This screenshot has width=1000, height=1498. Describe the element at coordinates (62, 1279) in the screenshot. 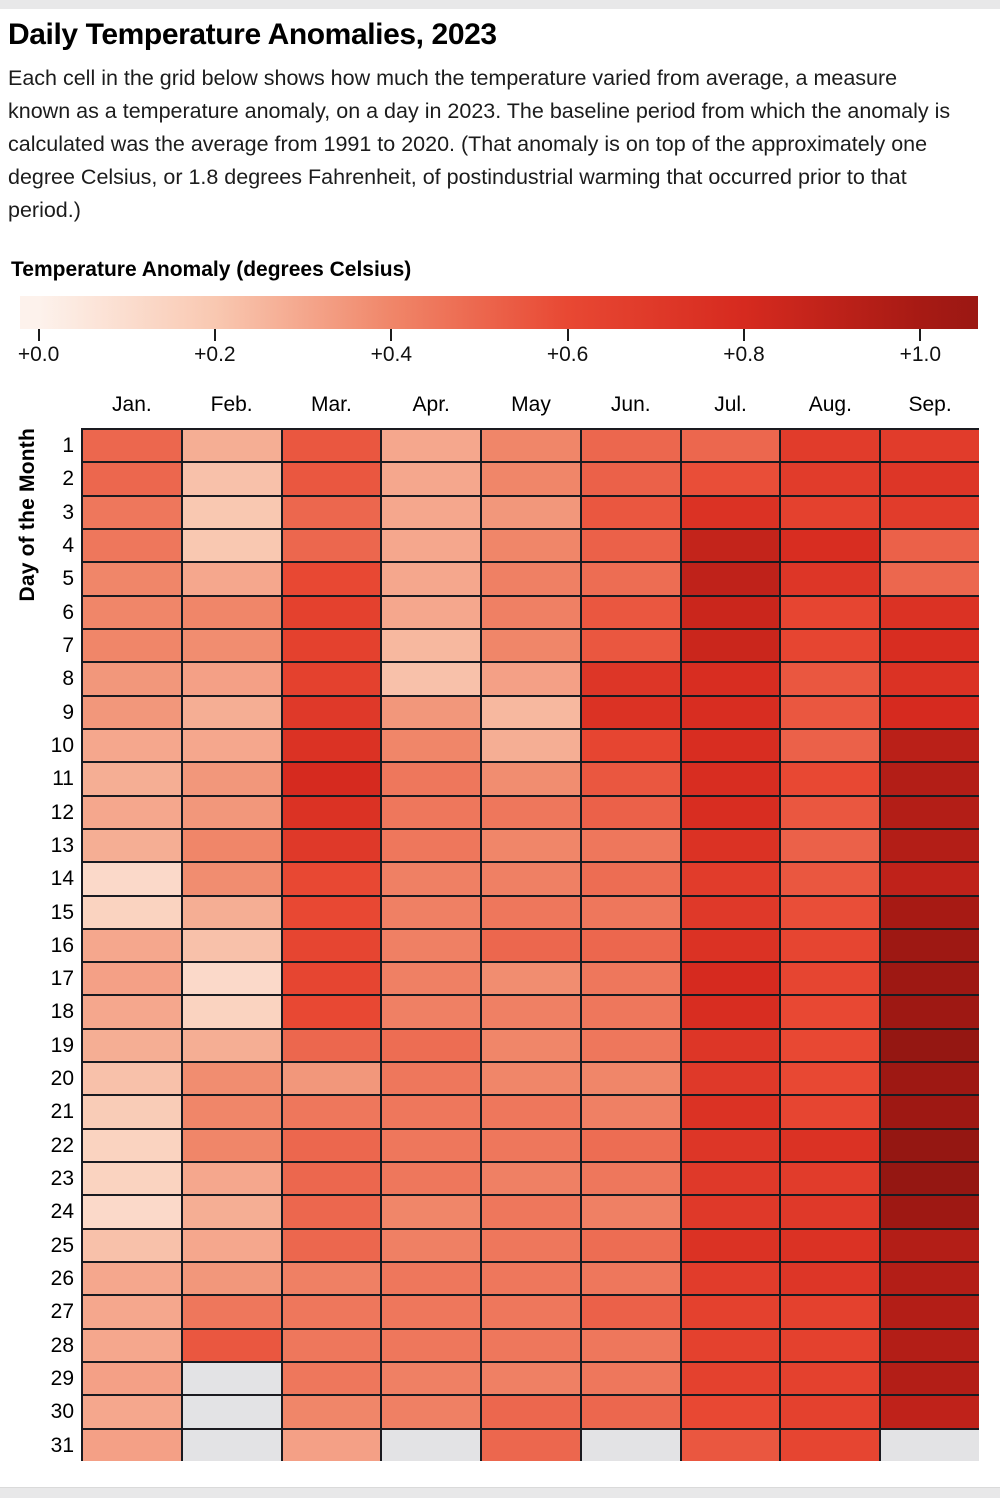

I see `day-label: 26` at that location.